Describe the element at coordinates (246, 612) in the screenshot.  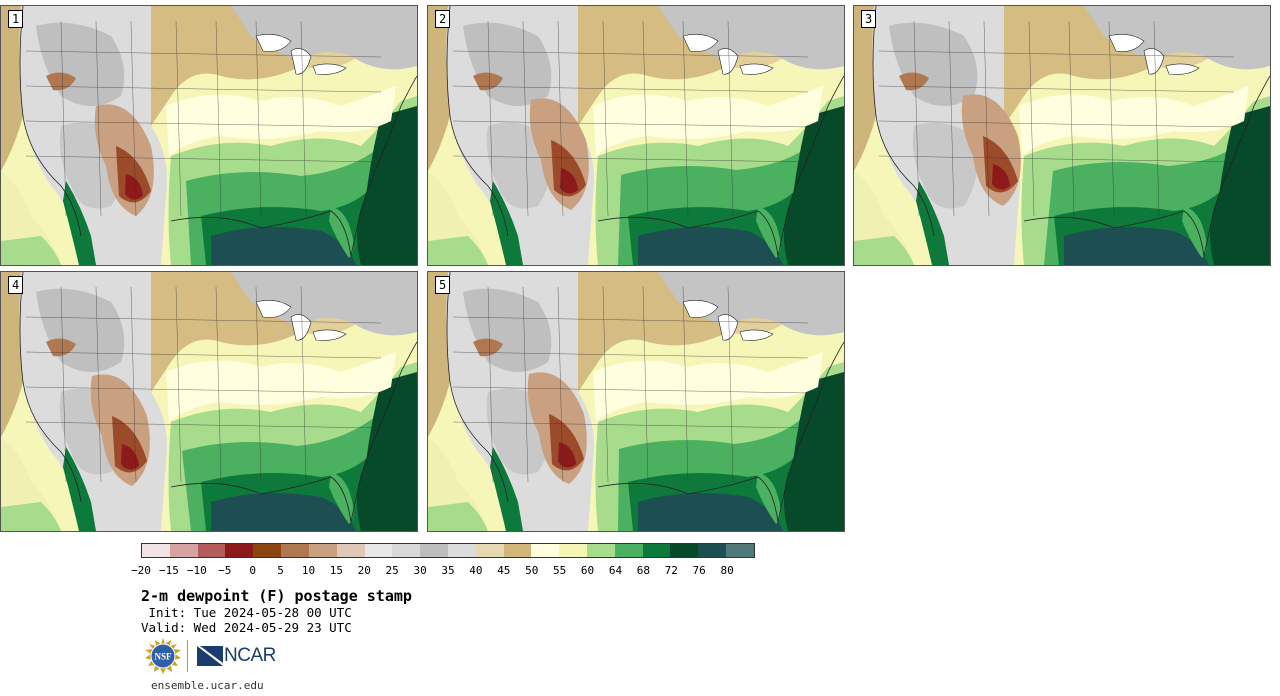
I see `init-time: Init: Tue 2024-05-28 00 UTC` at that location.